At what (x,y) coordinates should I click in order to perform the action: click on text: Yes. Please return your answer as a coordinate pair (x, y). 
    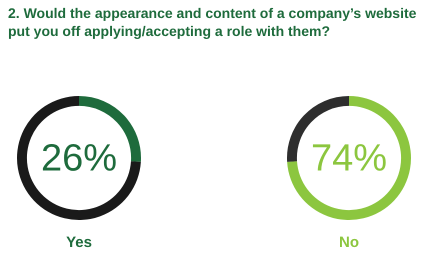
    Looking at the image, I should click on (79, 242).